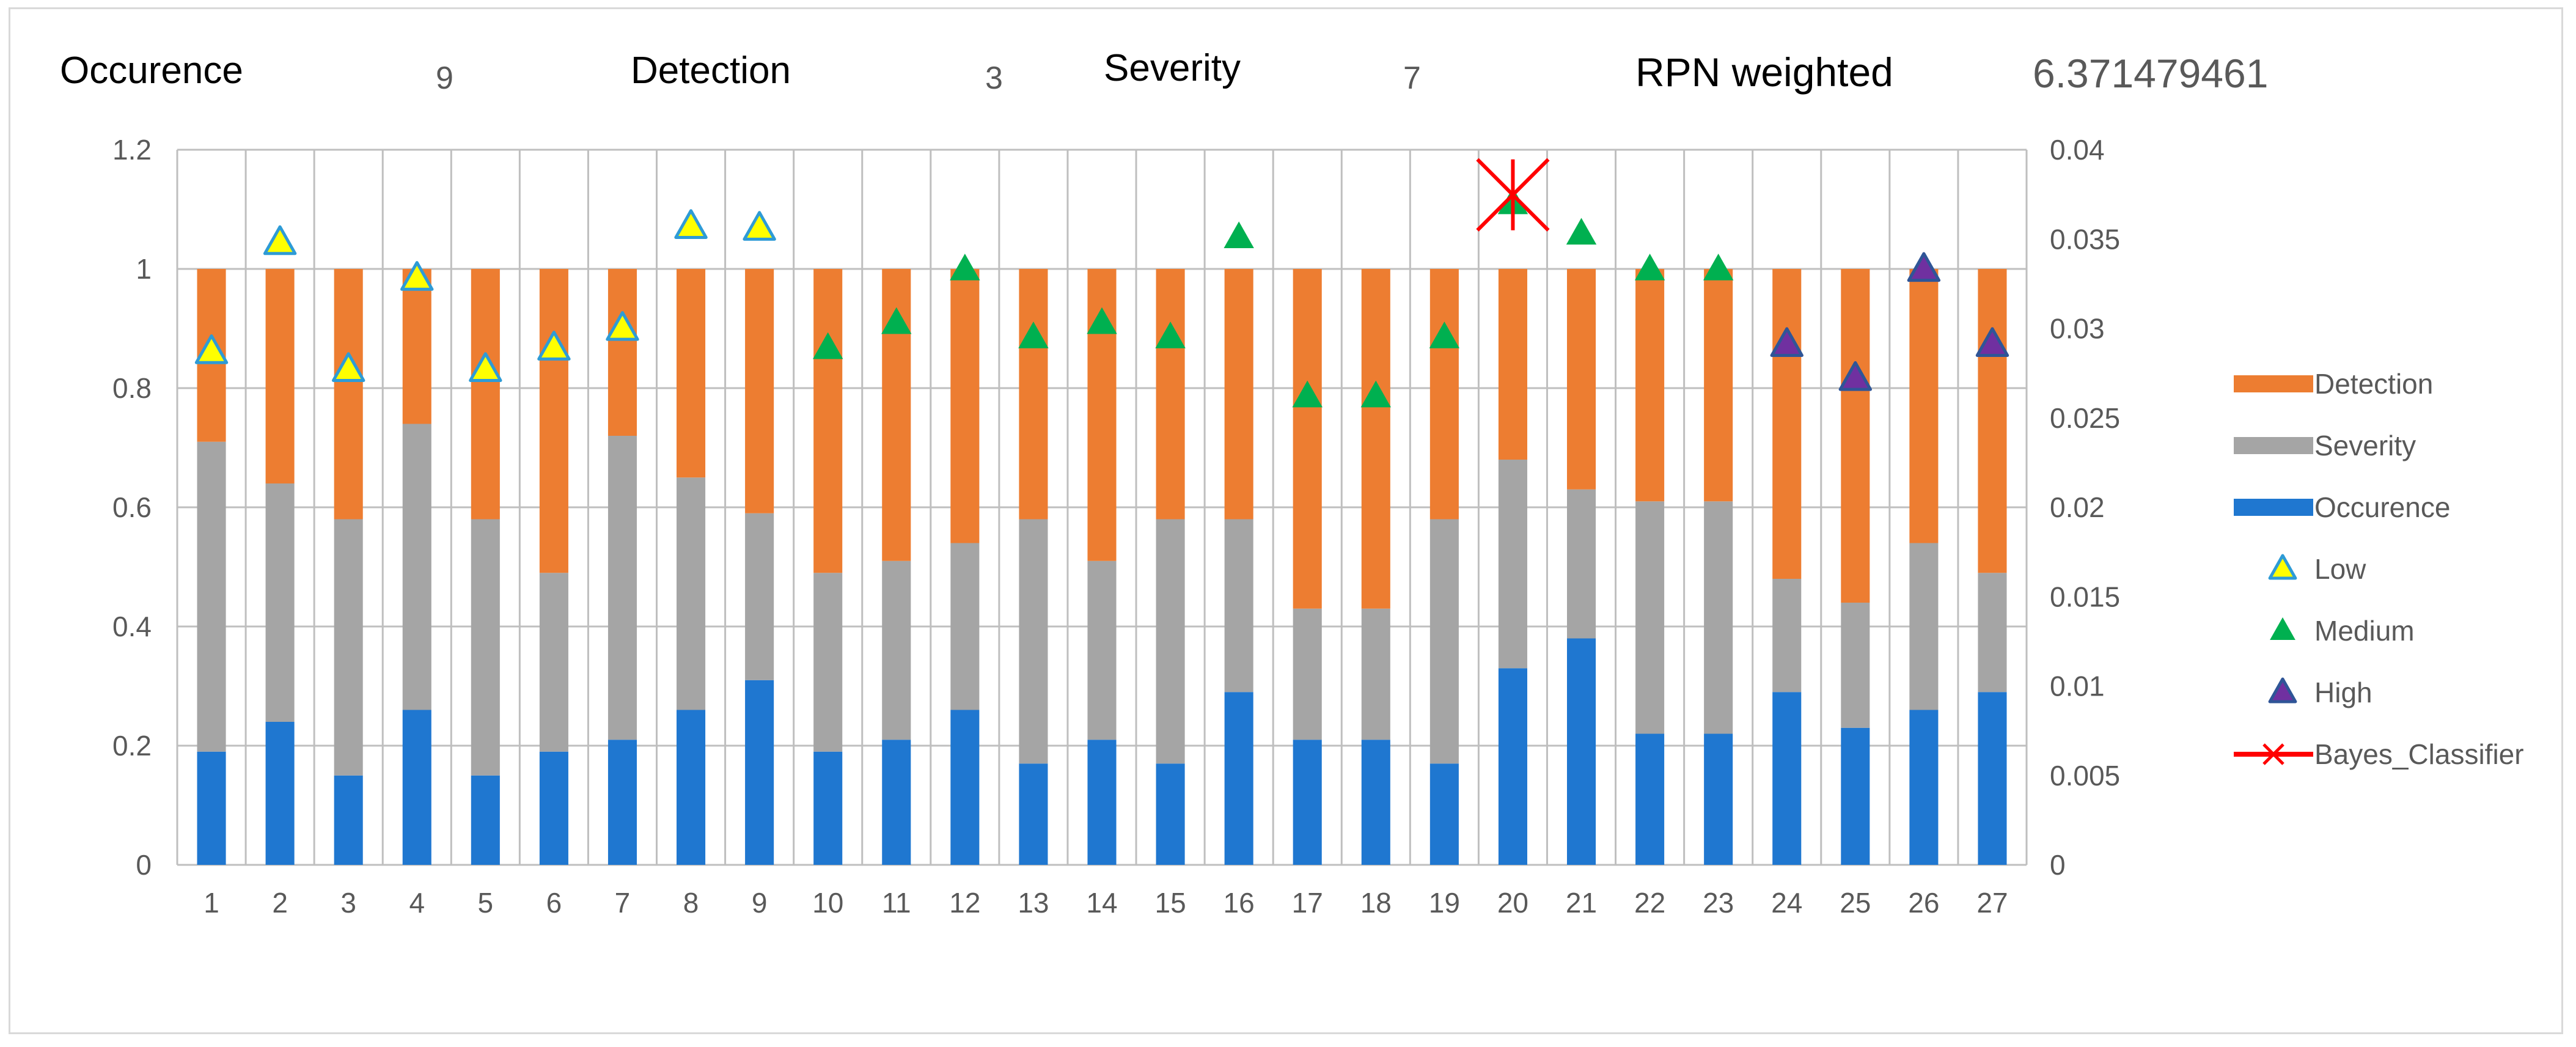  Describe the element at coordinates (132, 507) in the screenshot. I see `y-left-tick-label: 0.6` at that location.